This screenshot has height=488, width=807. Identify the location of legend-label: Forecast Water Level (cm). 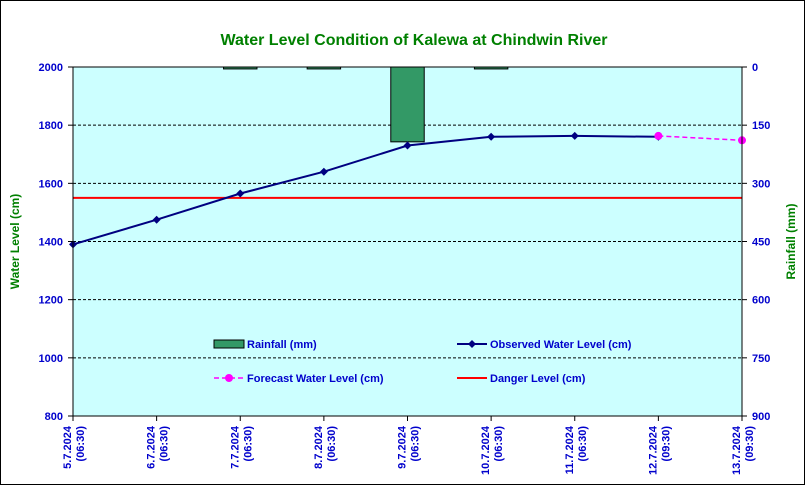
(315, 379).